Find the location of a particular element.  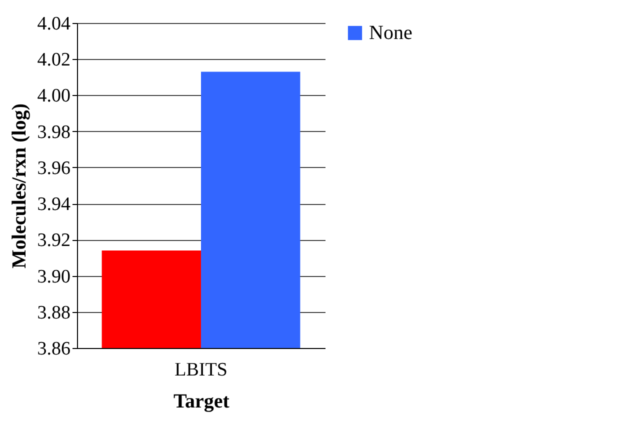

y-tick-label: 3.86 is located at coordinates (53, 349).